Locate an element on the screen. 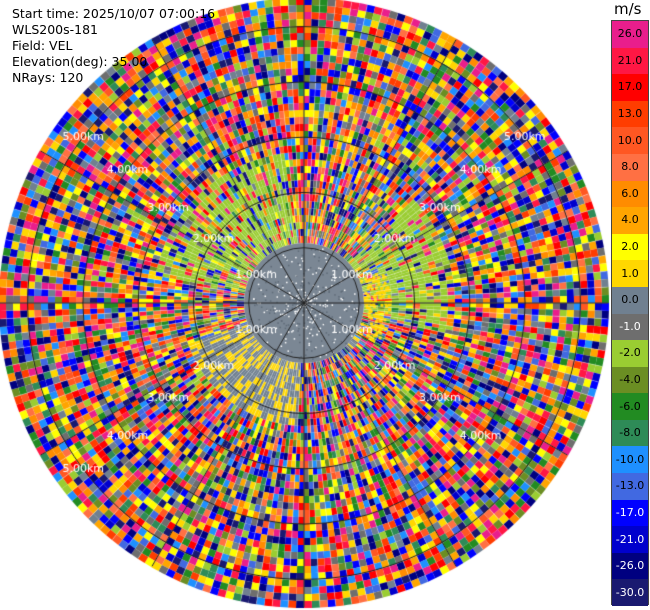  colorbar-tick-label: 0.0 is located at coordinates (630, 300).